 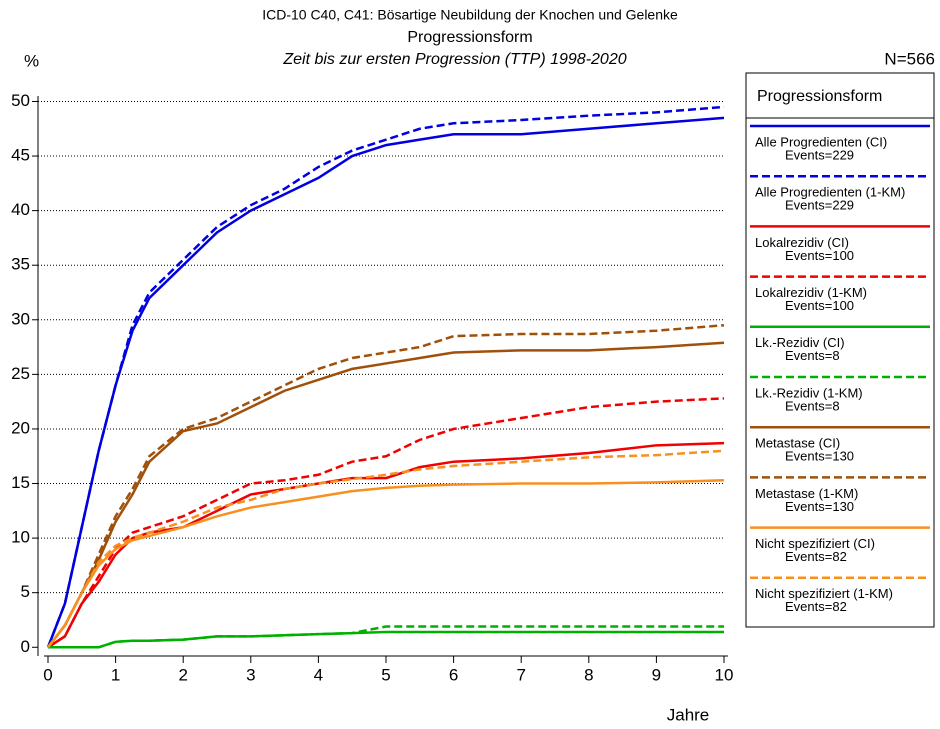 I want to click on legend-label: Metastase (CI), so click(x=797, y=443).